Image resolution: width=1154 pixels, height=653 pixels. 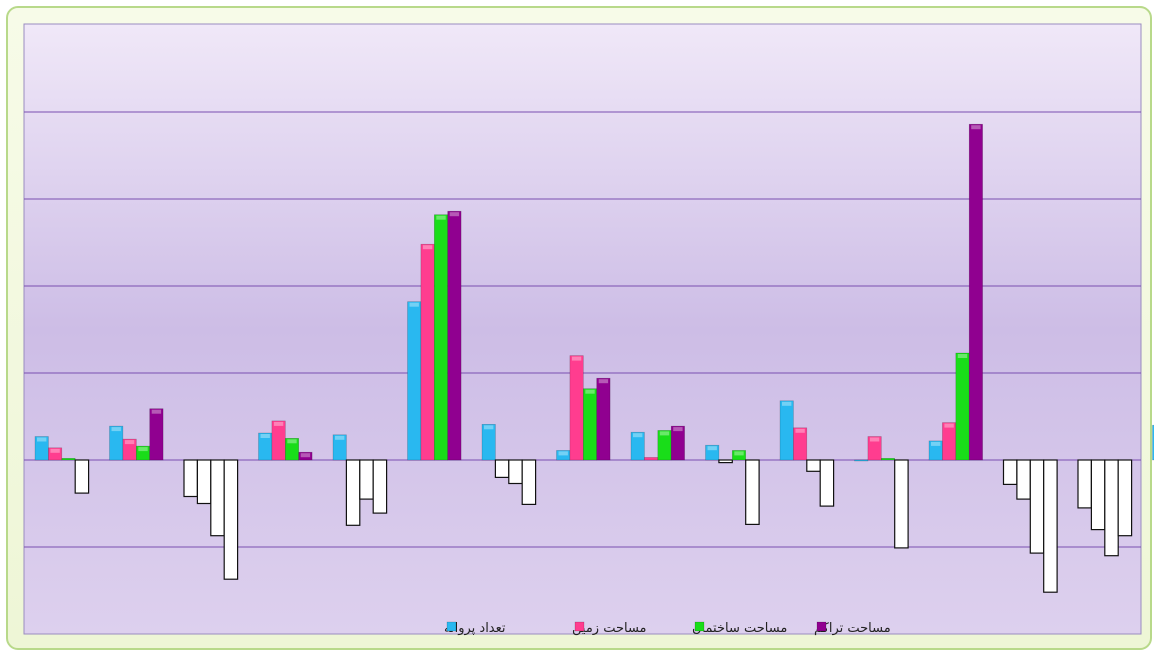 What do you see at coordinates (739, 628) in the screenshot?
I see `legend-label-series-3: مساحت ساختمان` at bounding box center [739, 628].